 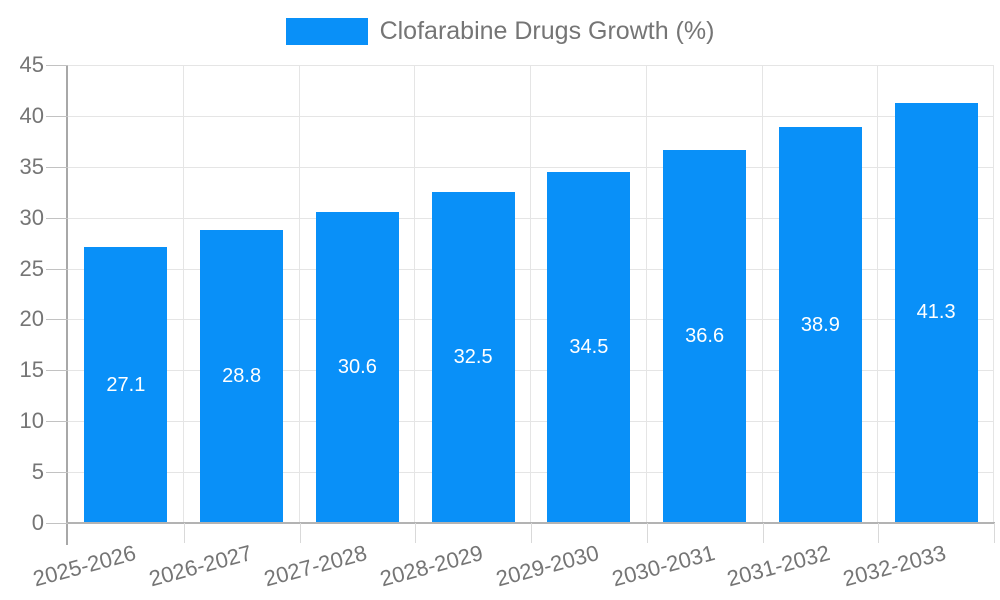 I want to click on bar-value-label: 32.5, so click(x=473, y=357).